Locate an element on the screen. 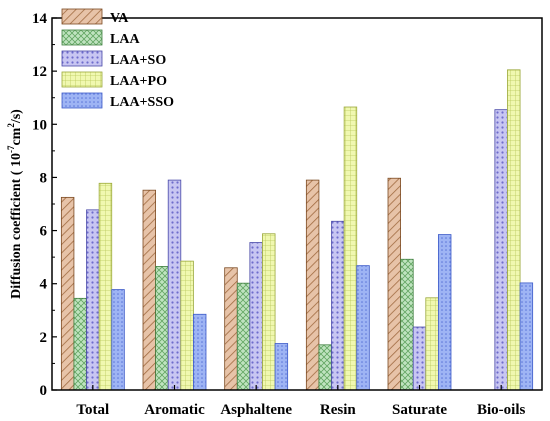 The width and height of the screenshot is (550, 421). y-axis-title-exp2: 2 is located at coordinates (11, 125).